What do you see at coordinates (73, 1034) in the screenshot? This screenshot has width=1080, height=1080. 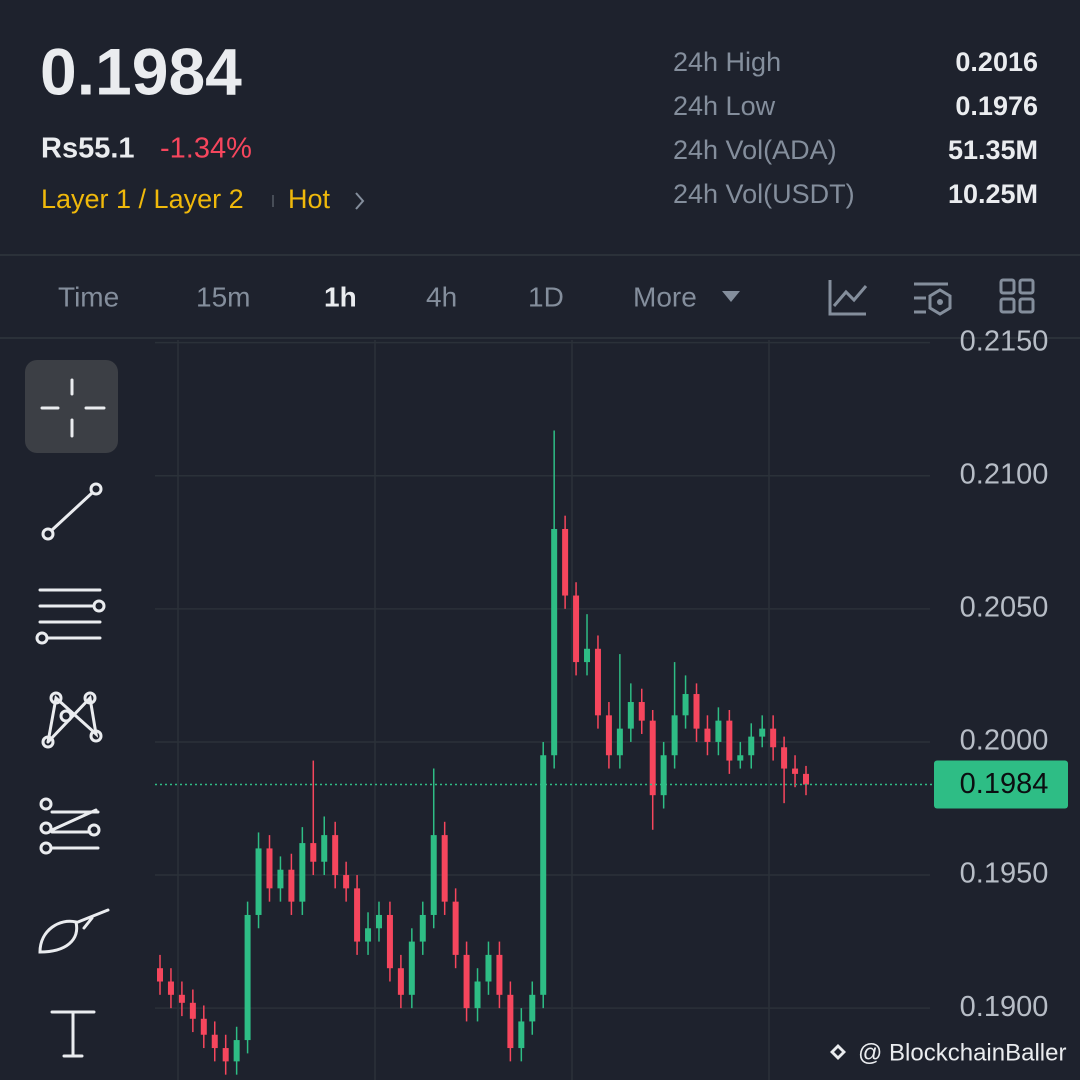 I see `text-tool` at bounding box center [73, 1034].